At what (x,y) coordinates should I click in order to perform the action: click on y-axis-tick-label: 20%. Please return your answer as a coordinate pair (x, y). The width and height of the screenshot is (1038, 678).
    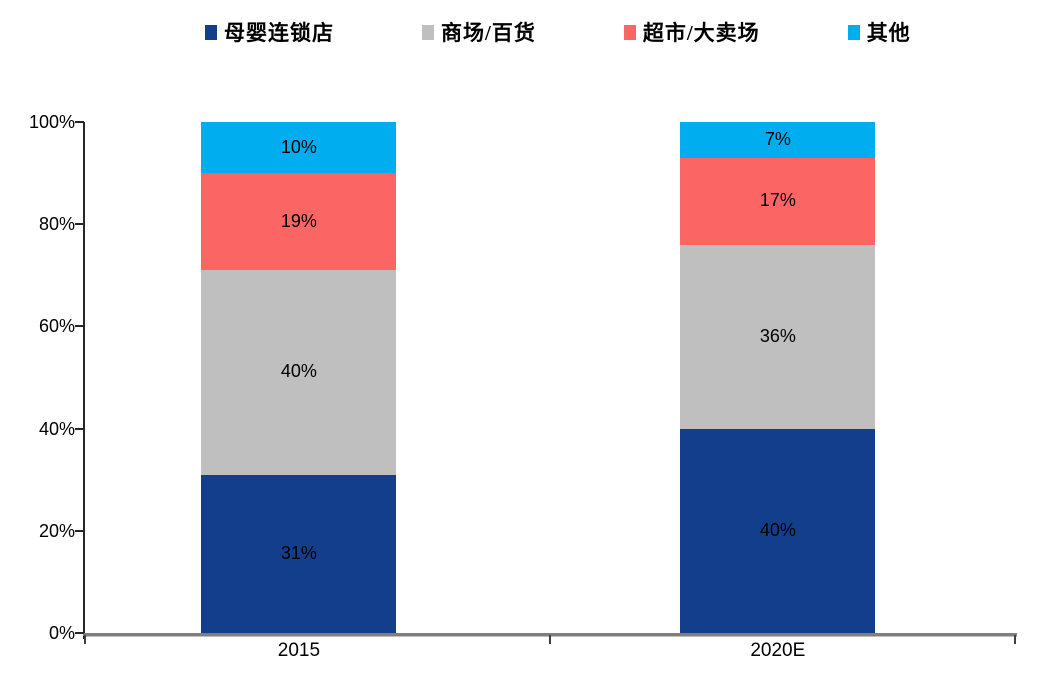
    Looking at the image, I should click on (56, 530).